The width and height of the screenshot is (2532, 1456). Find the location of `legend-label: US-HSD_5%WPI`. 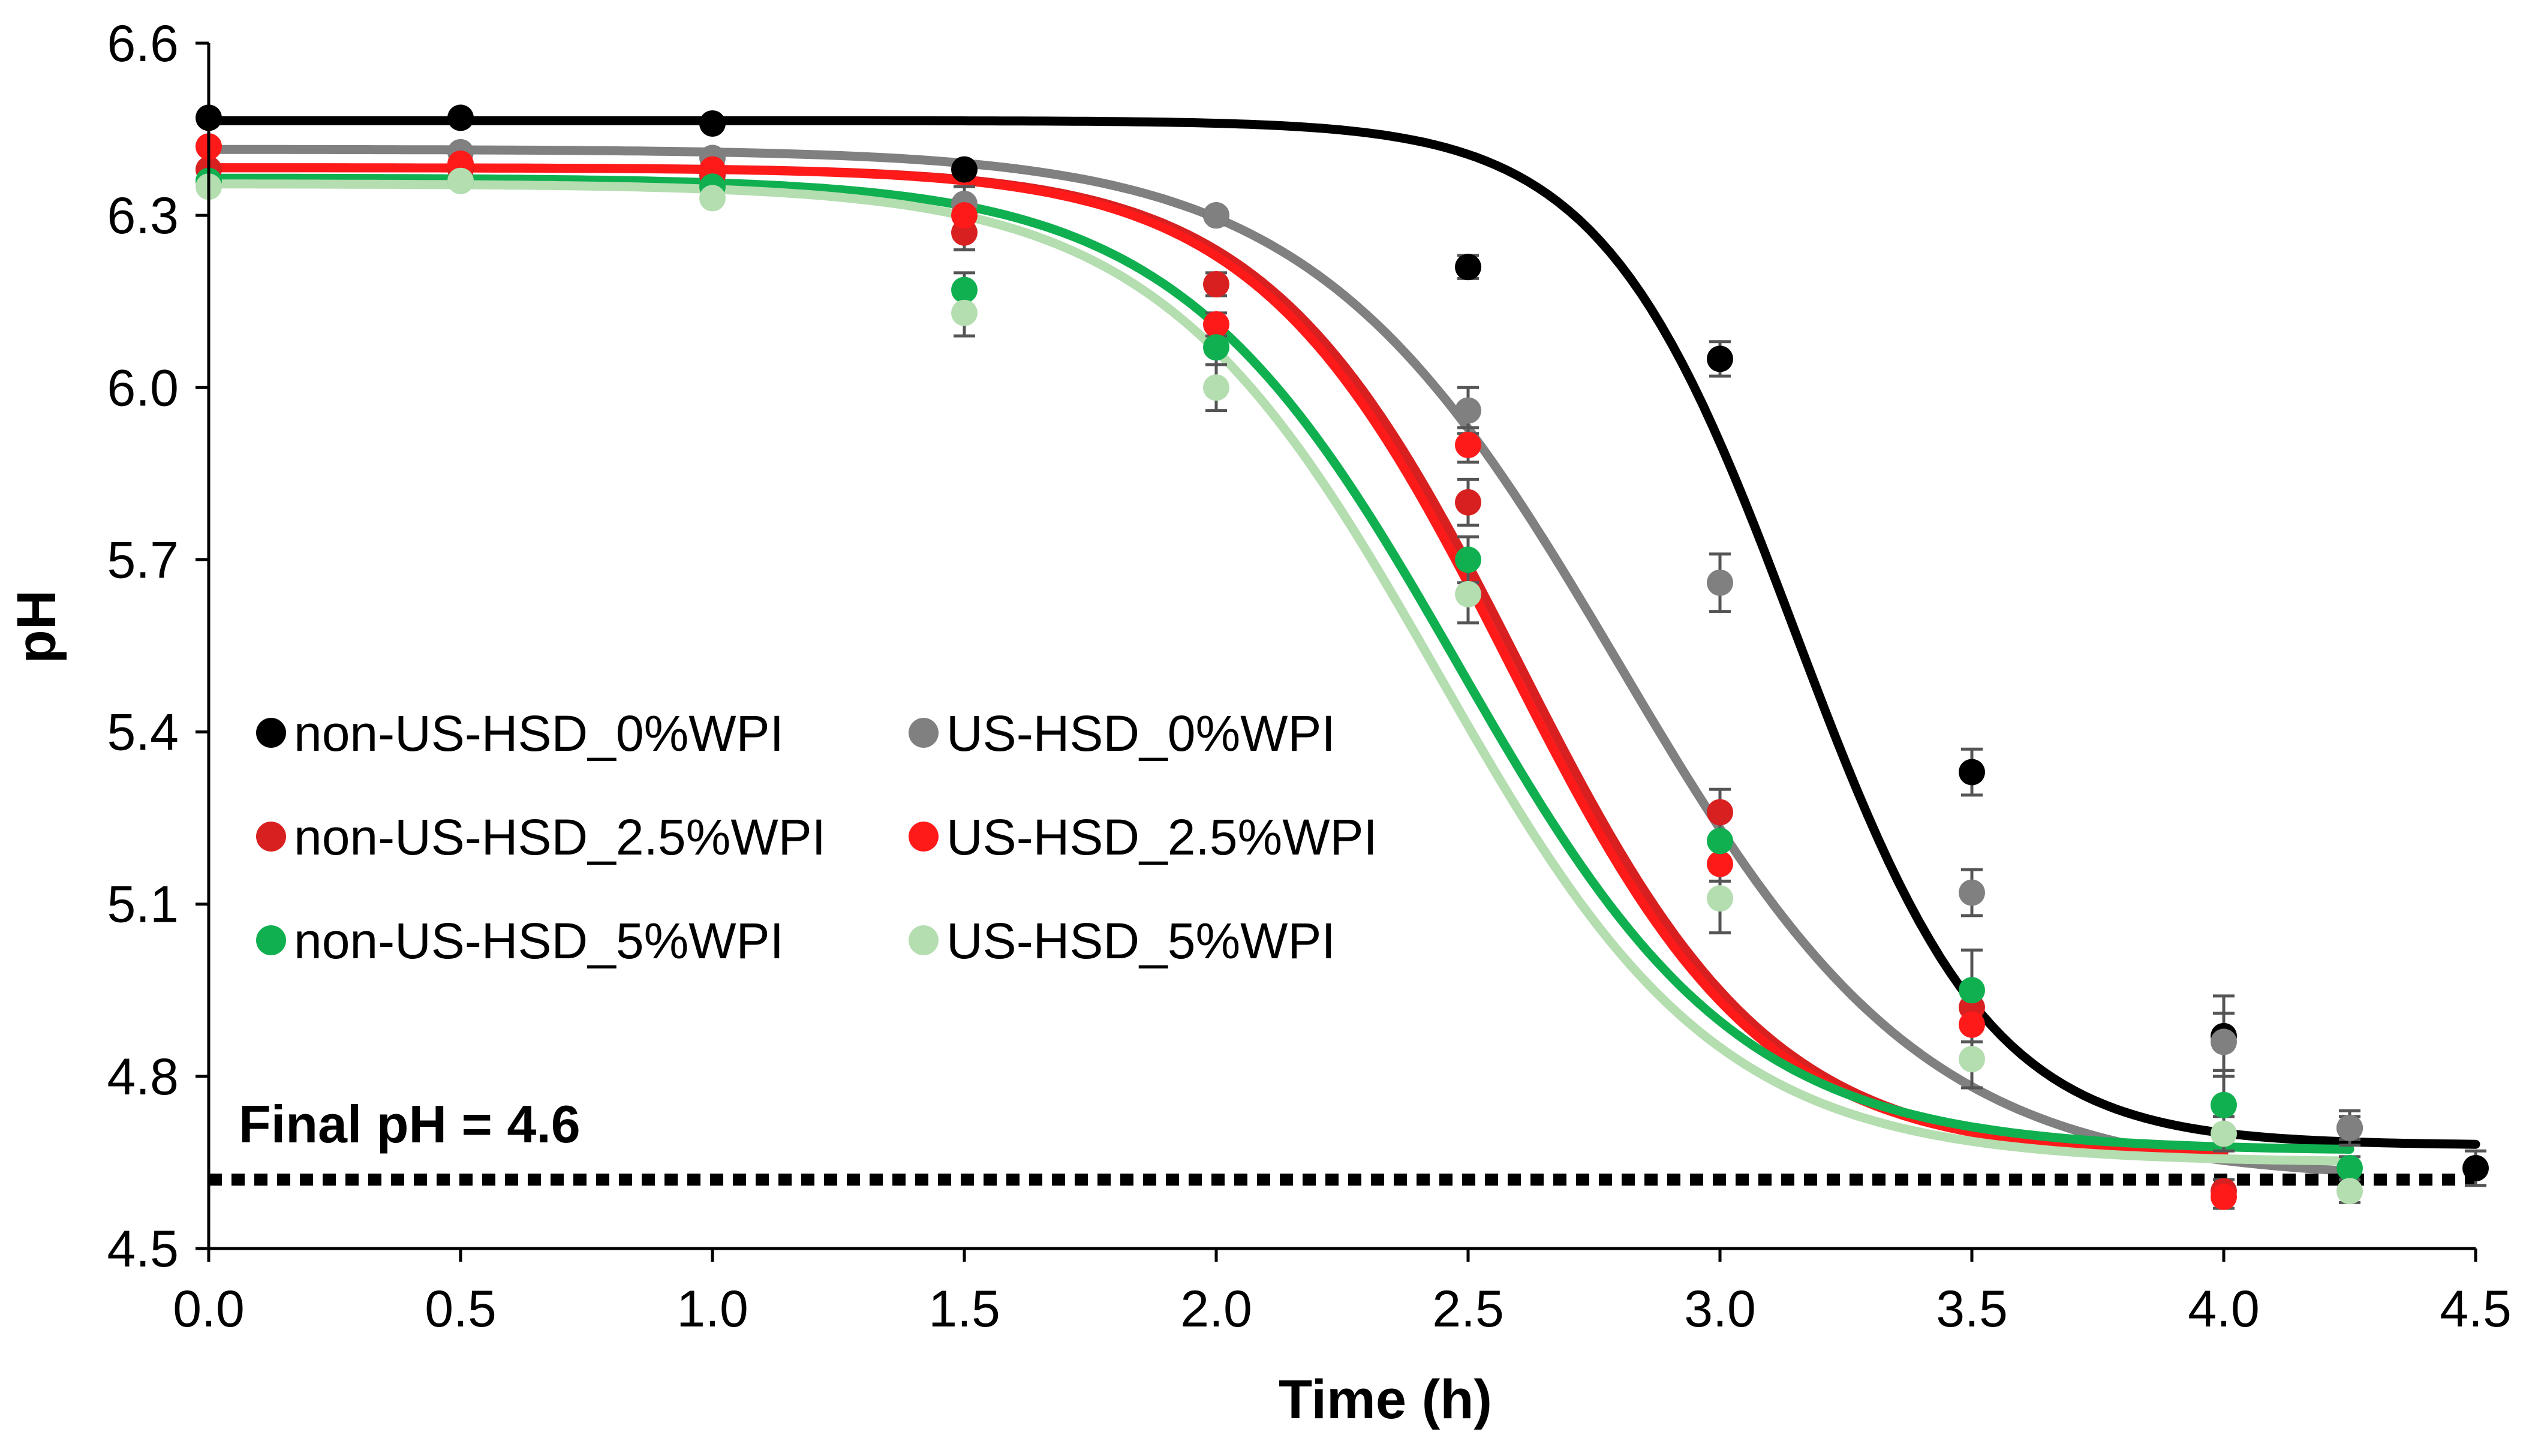

legend-label: US-HSD_5%WPI is located at coordinates (1141, 941).